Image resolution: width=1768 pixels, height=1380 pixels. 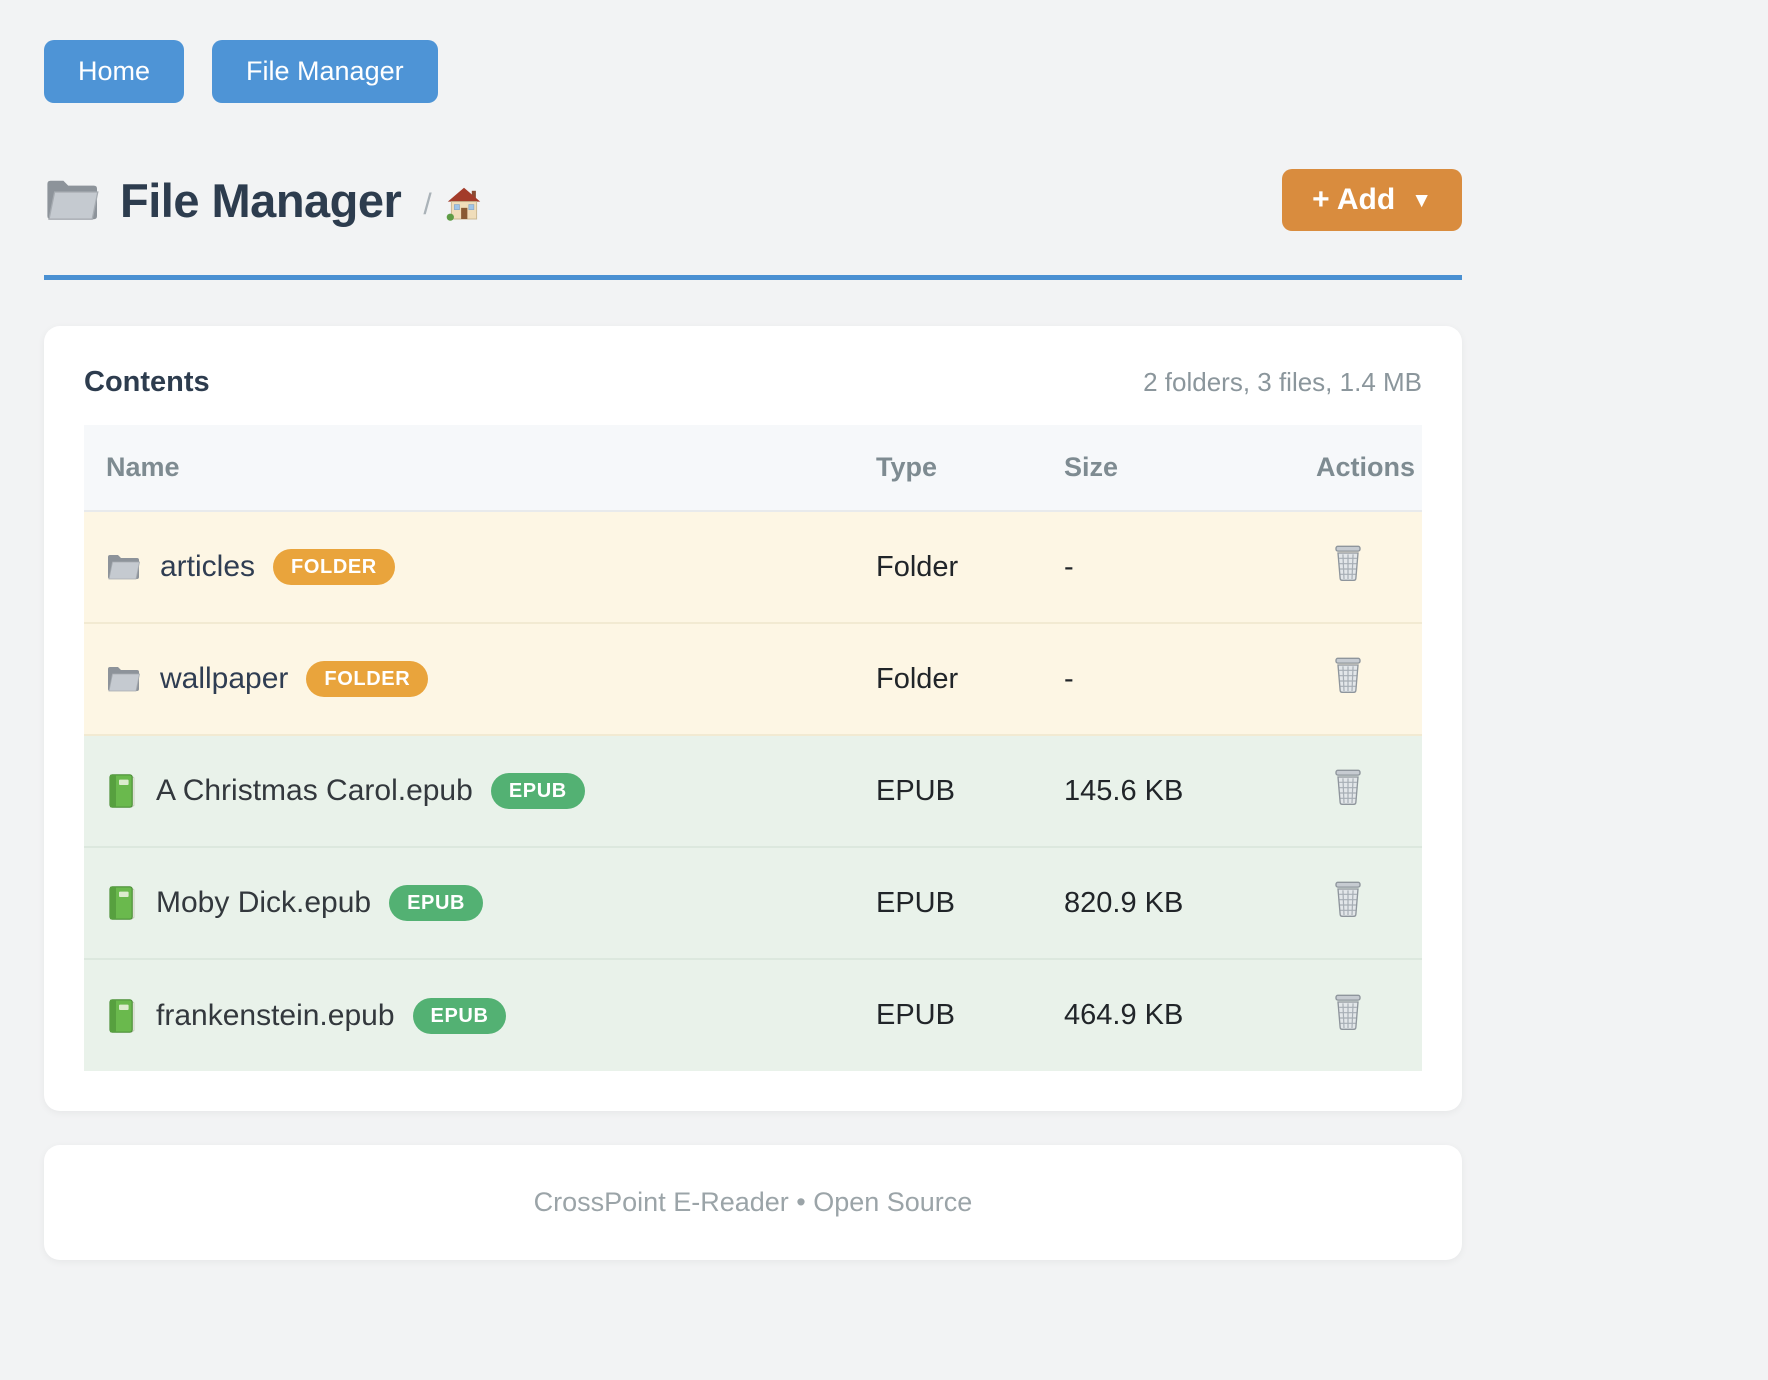 I want to click on nav-bar: Home File Manager, so click(x=753, y=51).